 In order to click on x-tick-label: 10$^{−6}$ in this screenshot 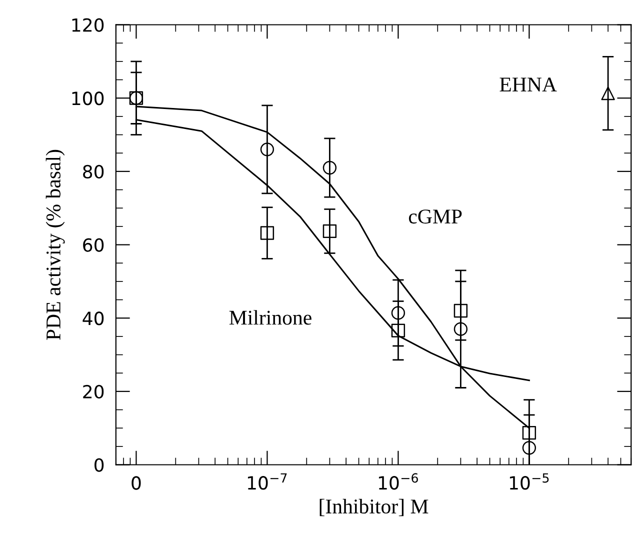, I will do `click(398, 481)`.